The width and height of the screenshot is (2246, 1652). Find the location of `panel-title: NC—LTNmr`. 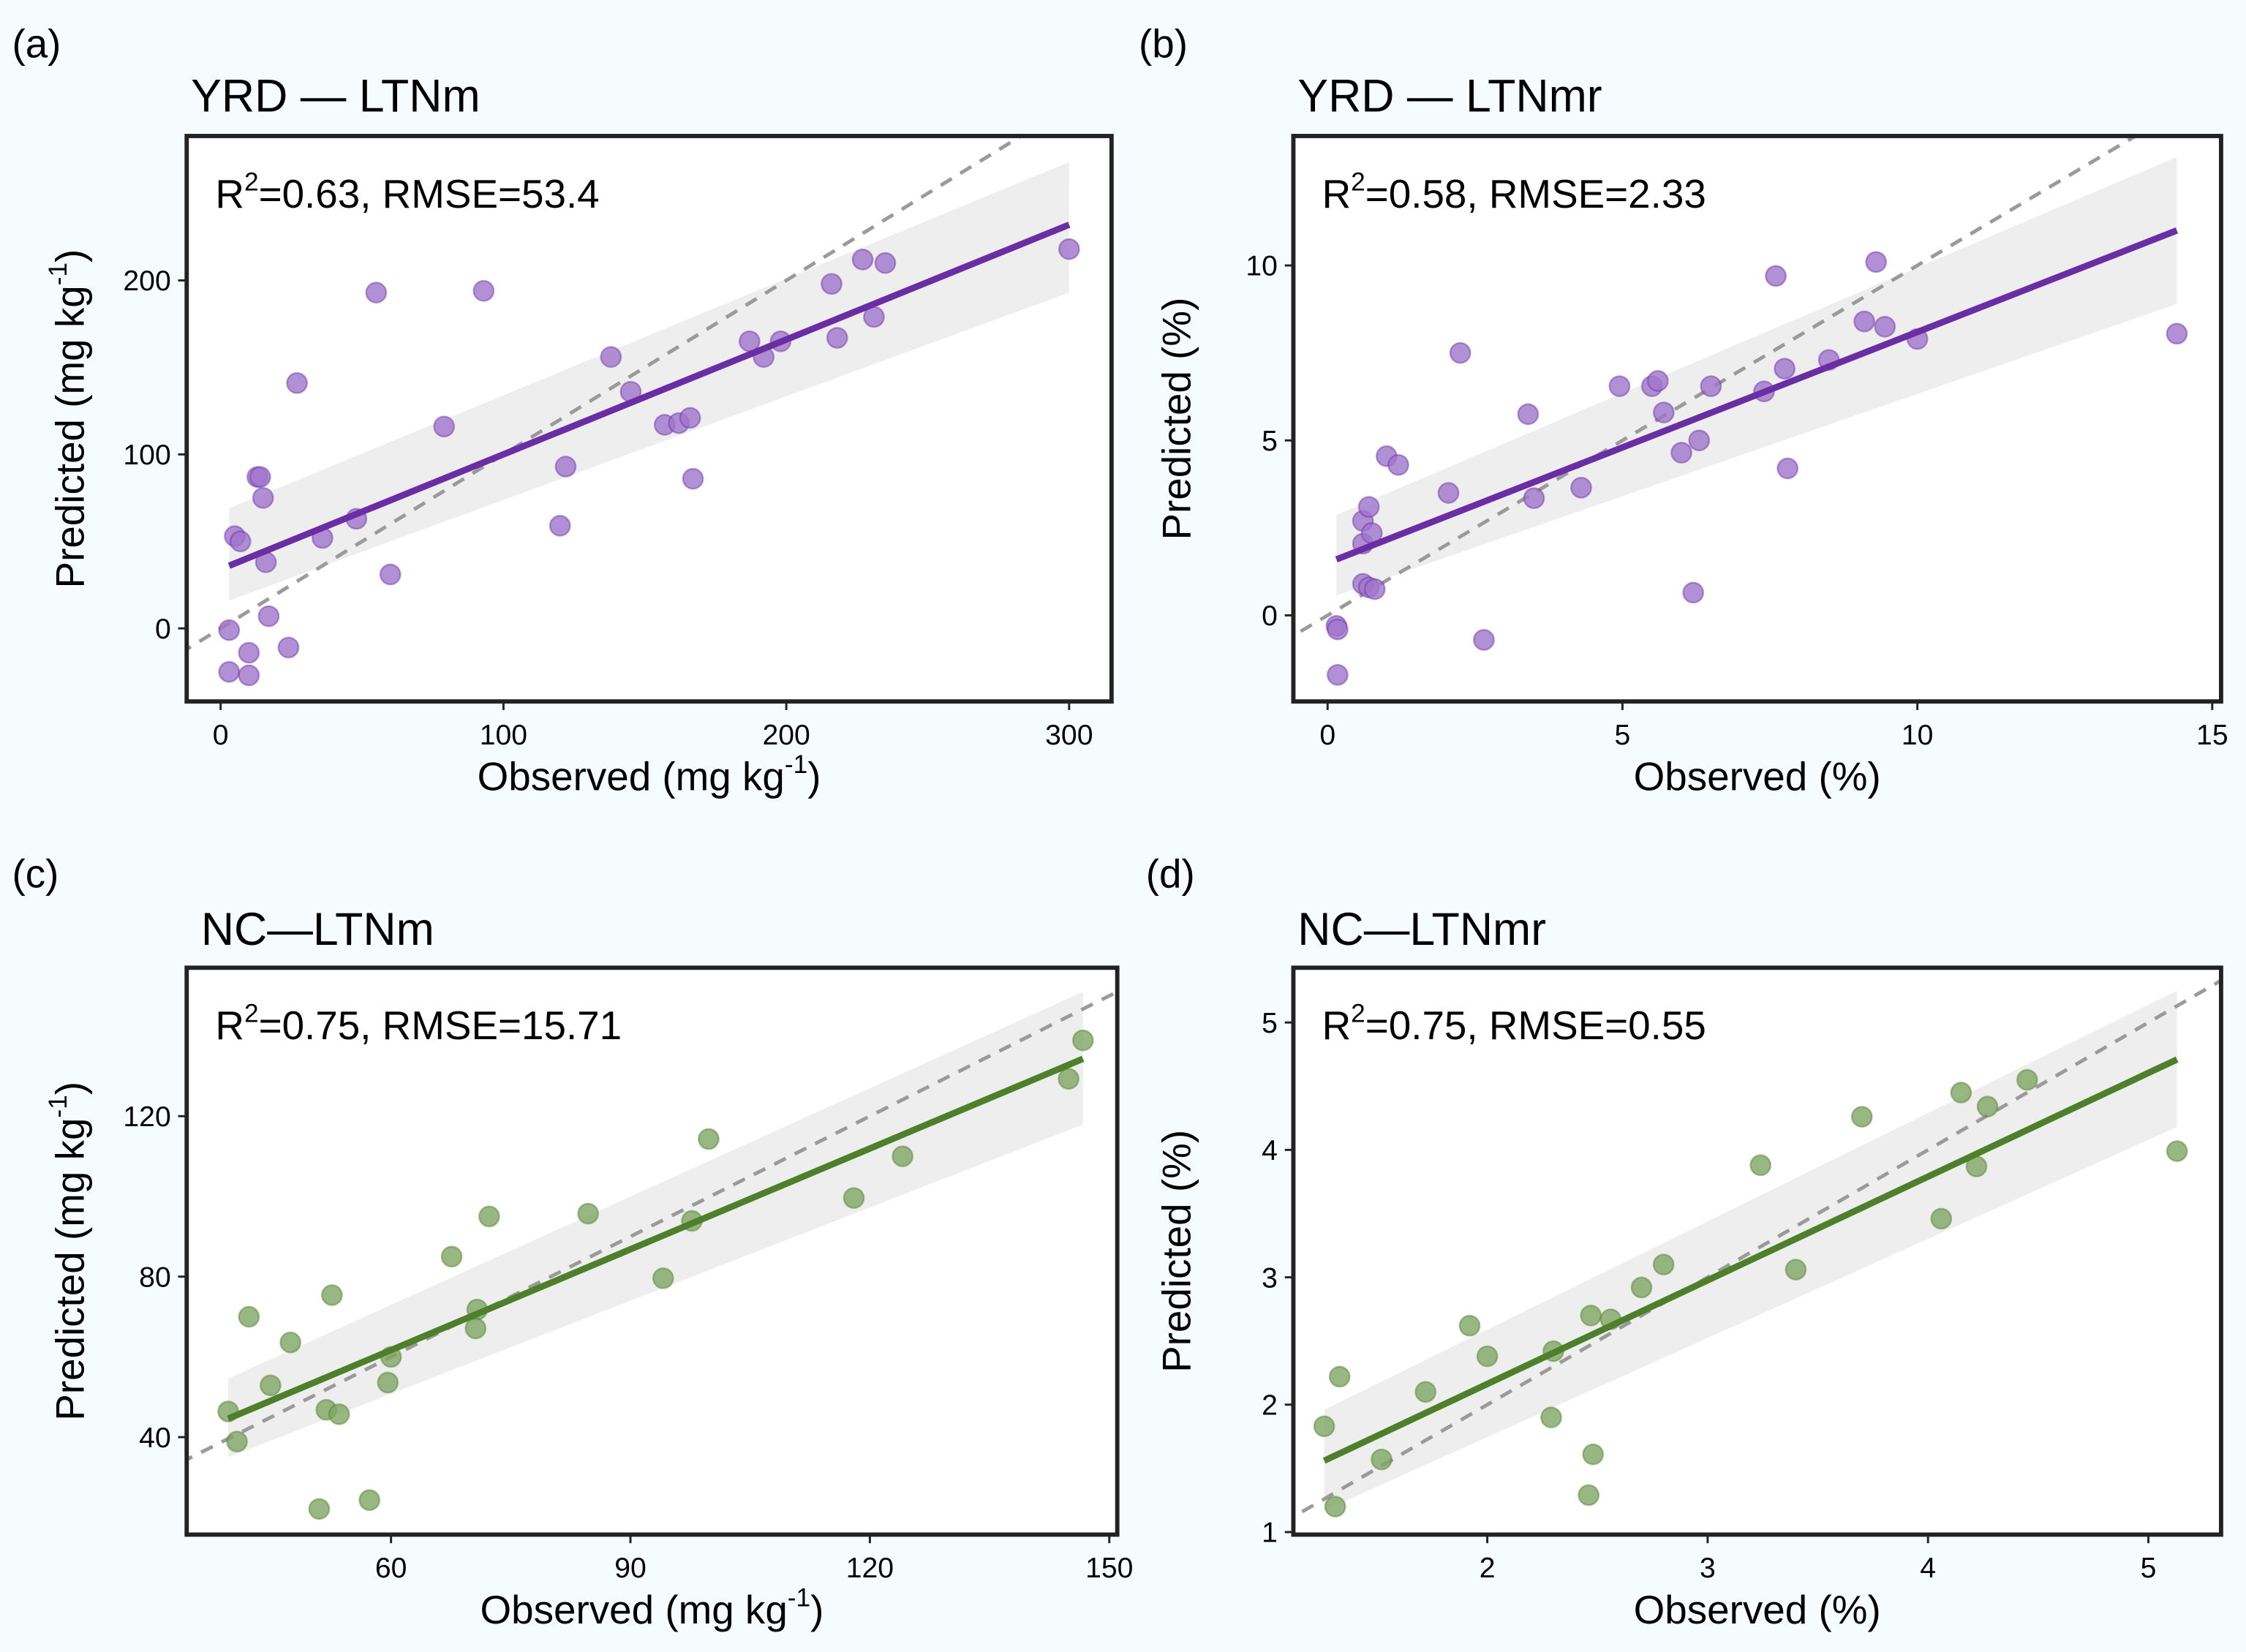

panel-title: NC—LTNmr is located at coordinates (1421, 929).